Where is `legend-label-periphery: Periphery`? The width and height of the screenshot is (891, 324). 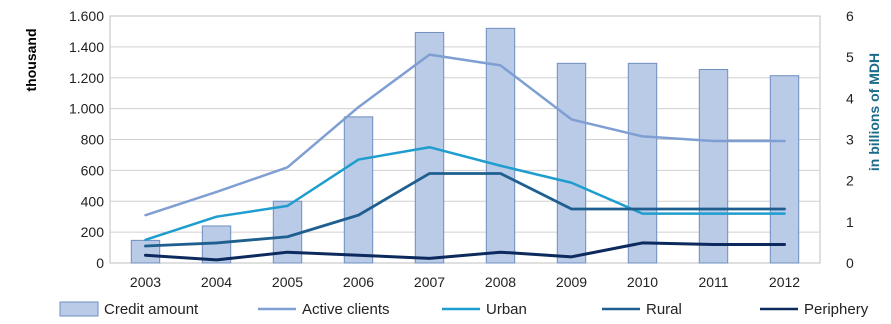
legend-label-periphery: Periphery is located at coordinates (836, 309).